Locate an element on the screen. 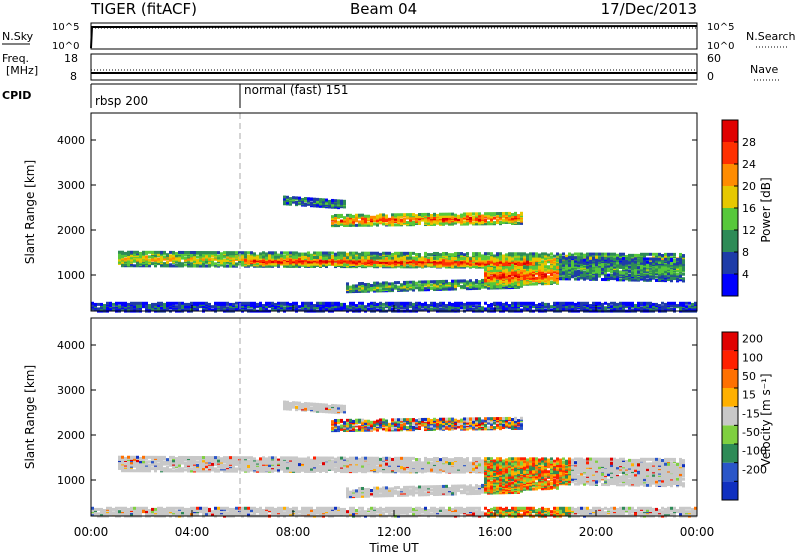 Image resolution: width=800 pixels, height=554 pixels. freq-right-tick-top: 60 is located at coordinates (714, 58).